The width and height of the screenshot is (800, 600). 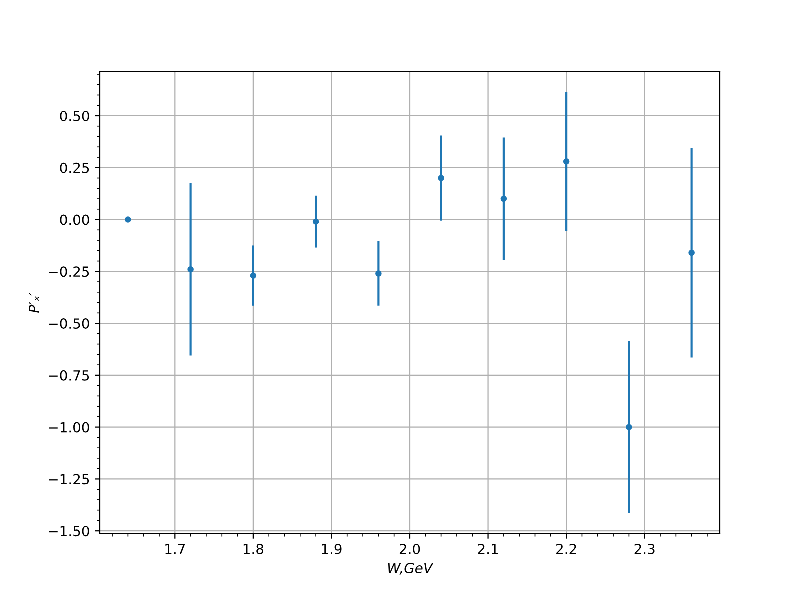 I want to click on y-axis-title: P′ₓ′, so click(x=34, y=303).